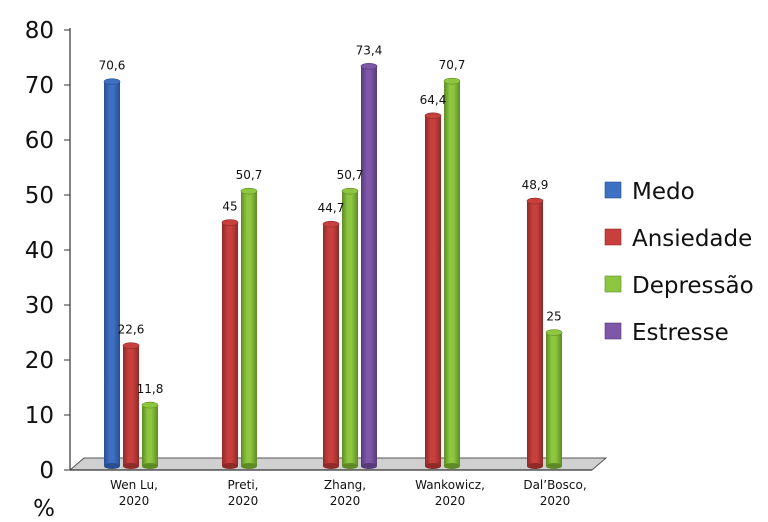 This screenshot has width=768, height=522. Describe the element at coordinates (46, 471) in the screenshot. I see `y-tick-label: 0` at that location.